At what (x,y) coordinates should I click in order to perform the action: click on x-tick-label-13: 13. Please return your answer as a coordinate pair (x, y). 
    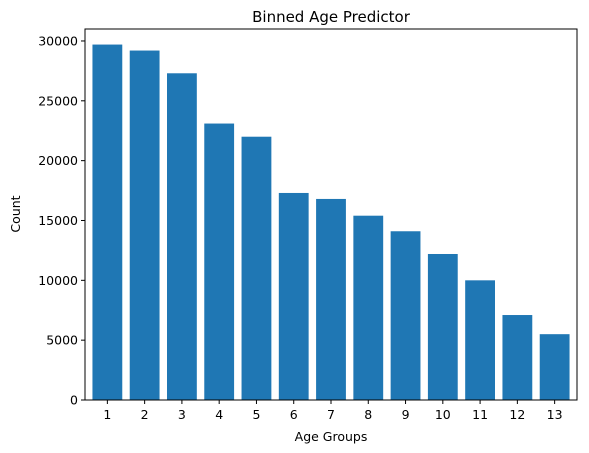
    Looking at the image, I should click on (555, 414).